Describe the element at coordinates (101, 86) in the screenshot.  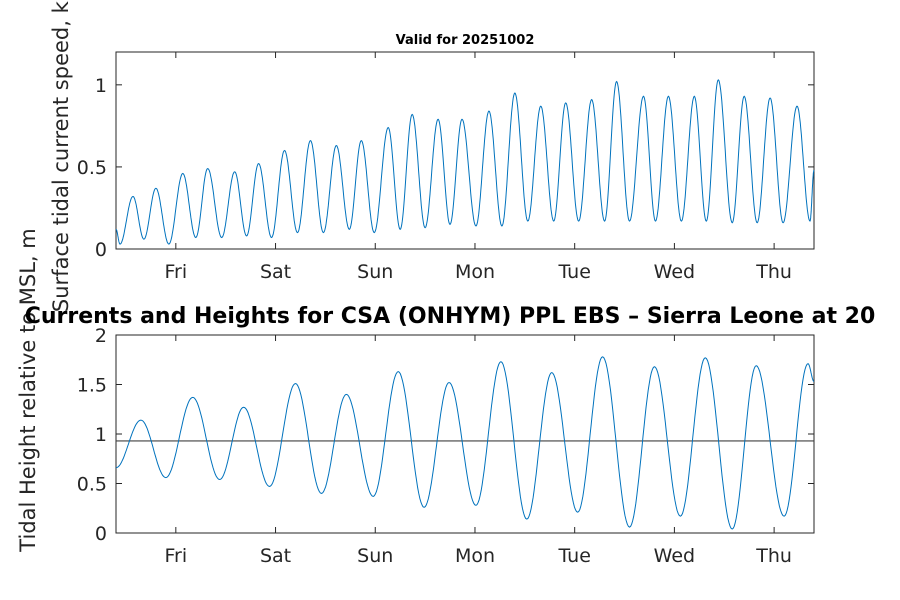
I see `current-y-tick-label: 1` at that location.